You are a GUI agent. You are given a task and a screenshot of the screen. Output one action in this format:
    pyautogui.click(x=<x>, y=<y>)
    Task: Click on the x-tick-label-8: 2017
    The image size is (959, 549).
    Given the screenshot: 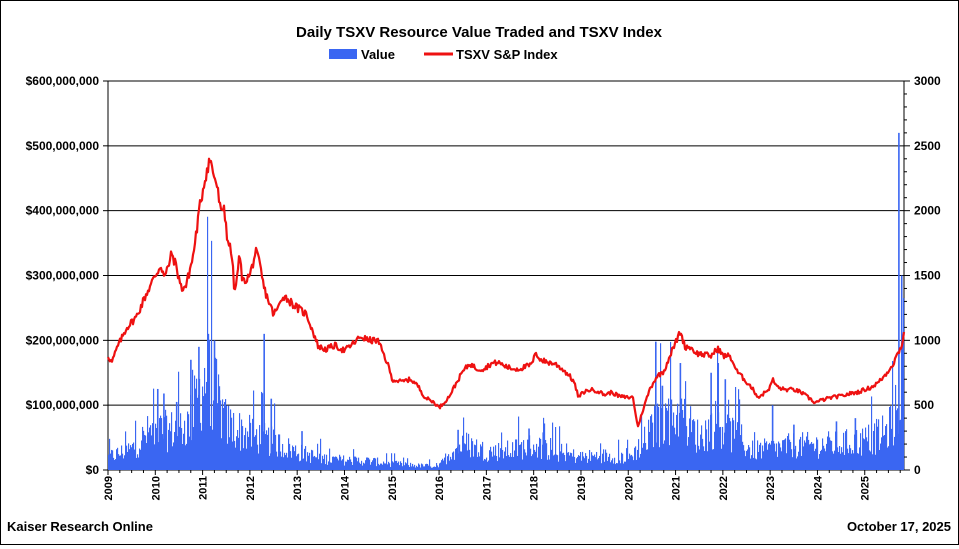 What is the action you would take?
    pyautogui.click(x=487, y=488)
    